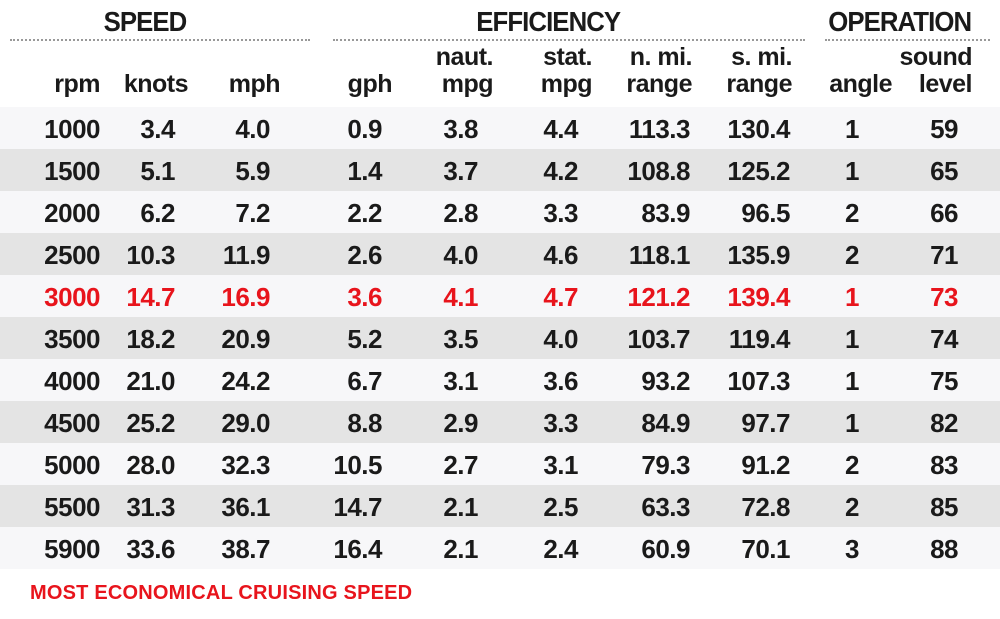  I want to click on table-row: 1000 3.4 4.0 0.9 3.8 4.4 113.3 130.4 1 59, so click(500, 128).